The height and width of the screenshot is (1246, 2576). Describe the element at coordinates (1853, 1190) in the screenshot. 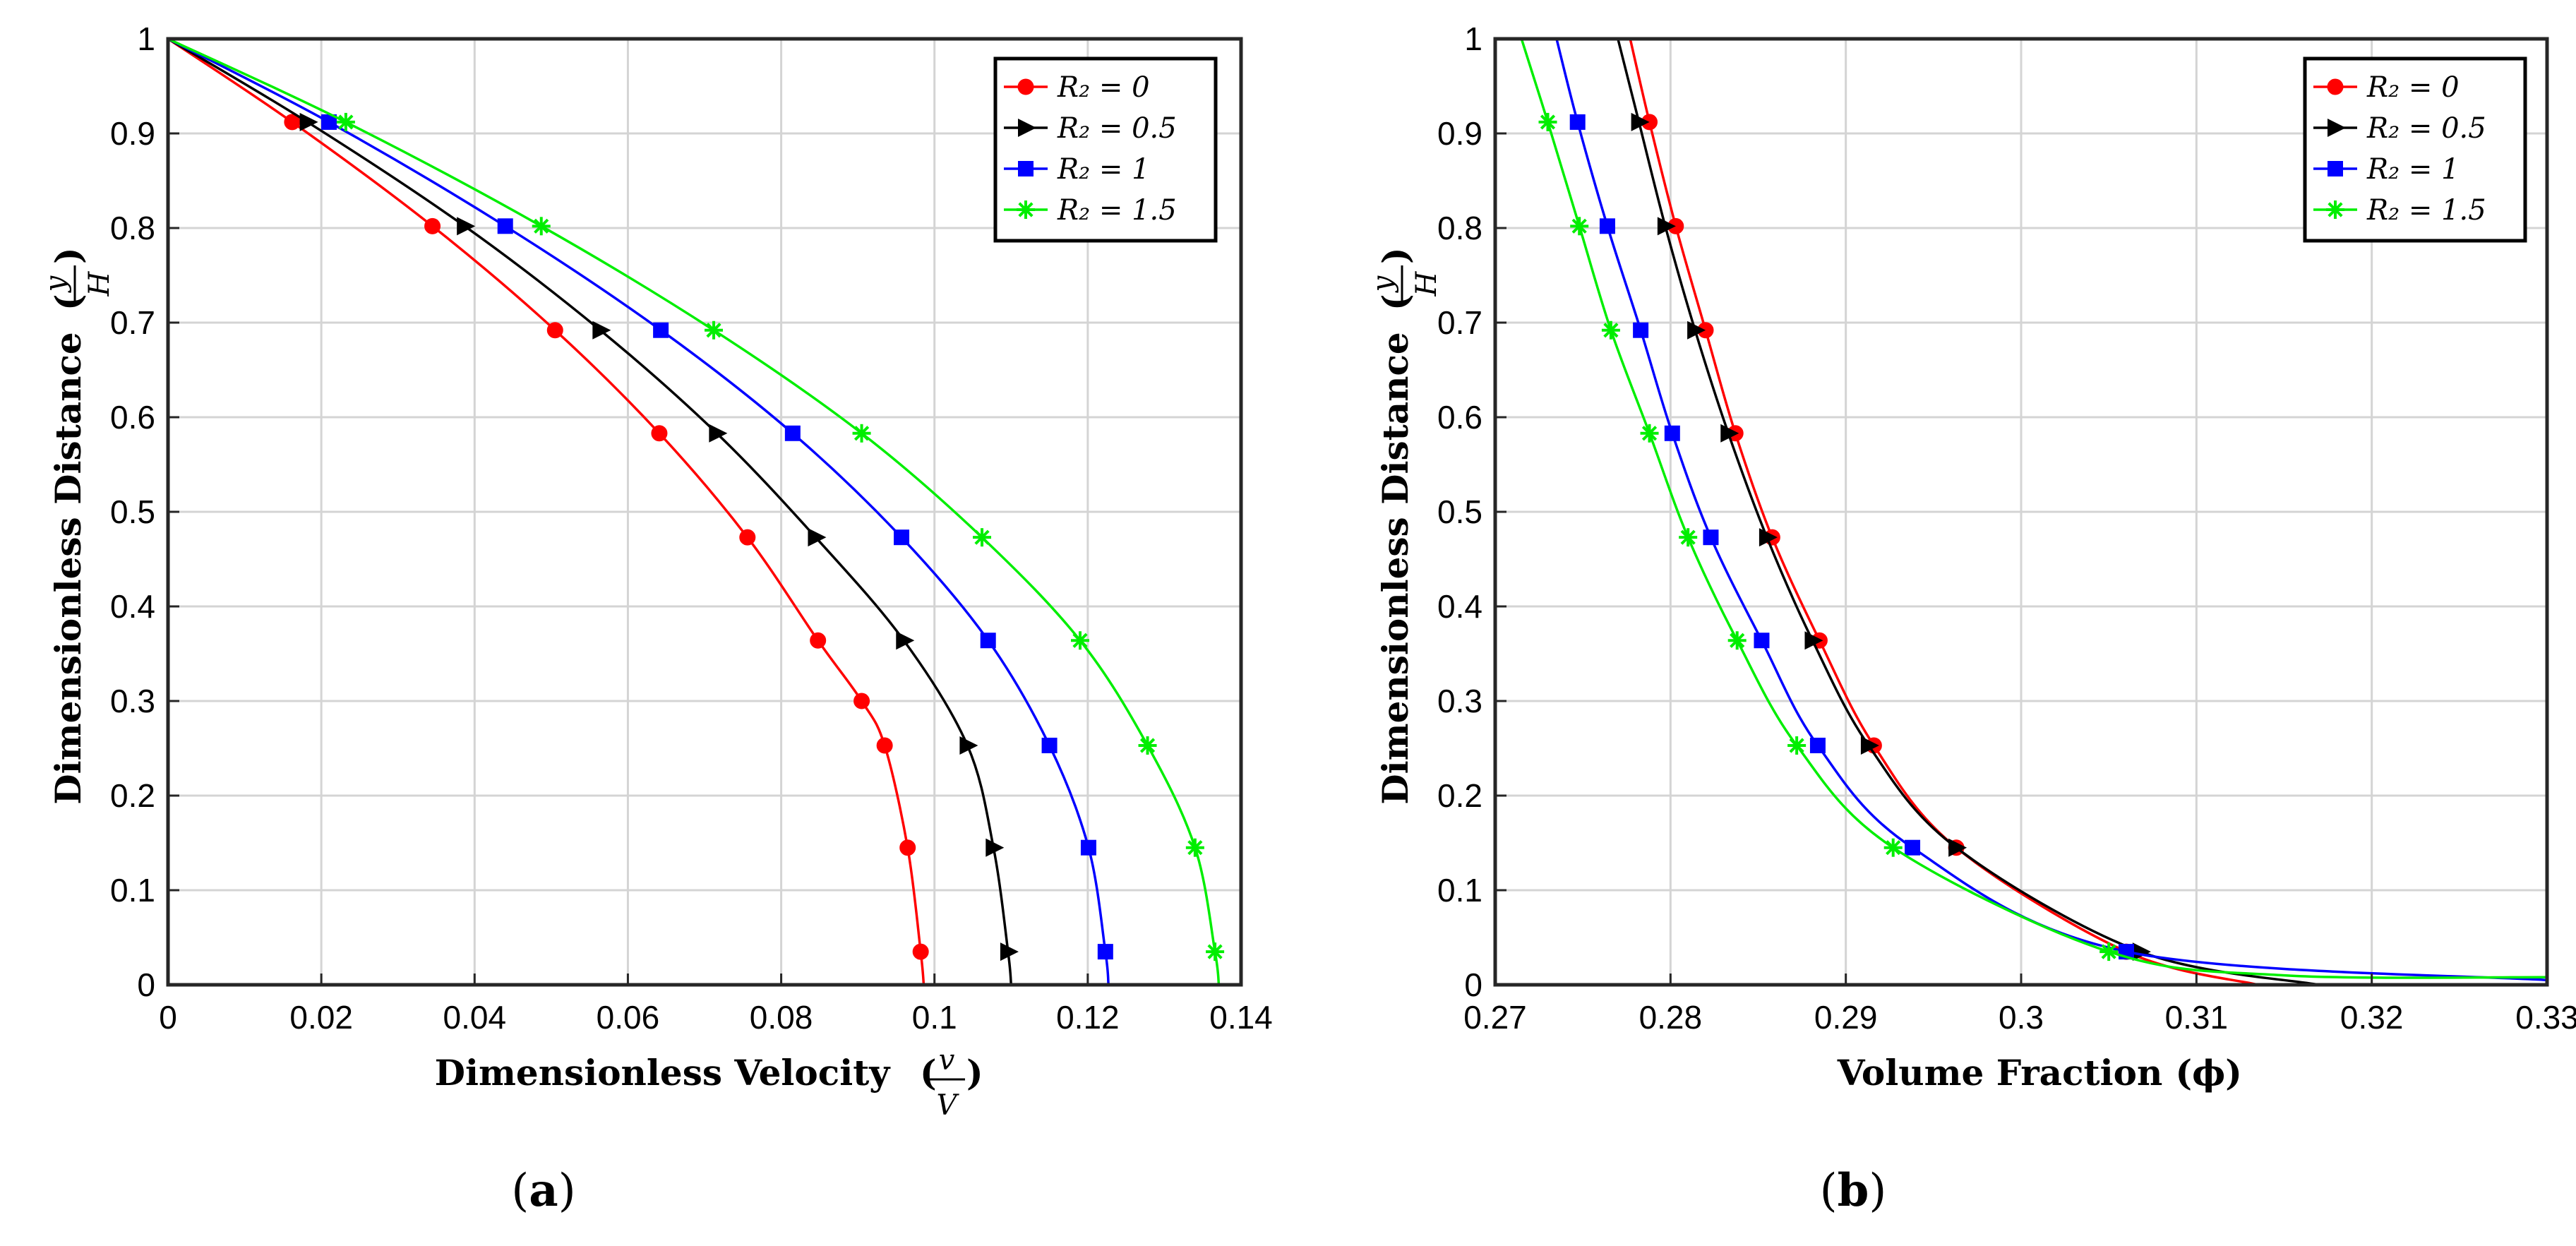

I see `panel-label: (b)` at that location.